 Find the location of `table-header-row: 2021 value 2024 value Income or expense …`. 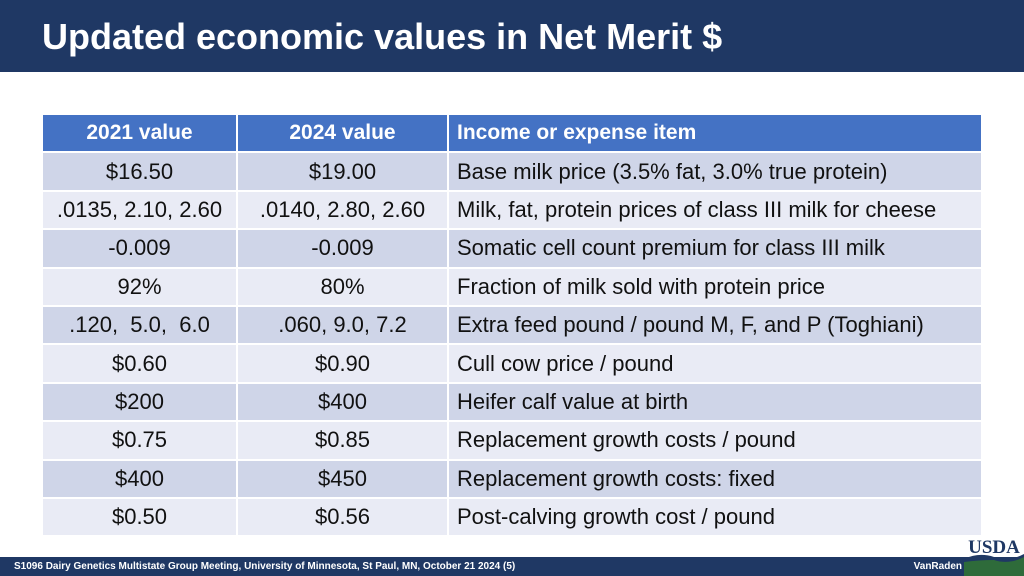

table-header-row: 2021 value 2024 value Income or expense … is located at coordinates (512, 133).